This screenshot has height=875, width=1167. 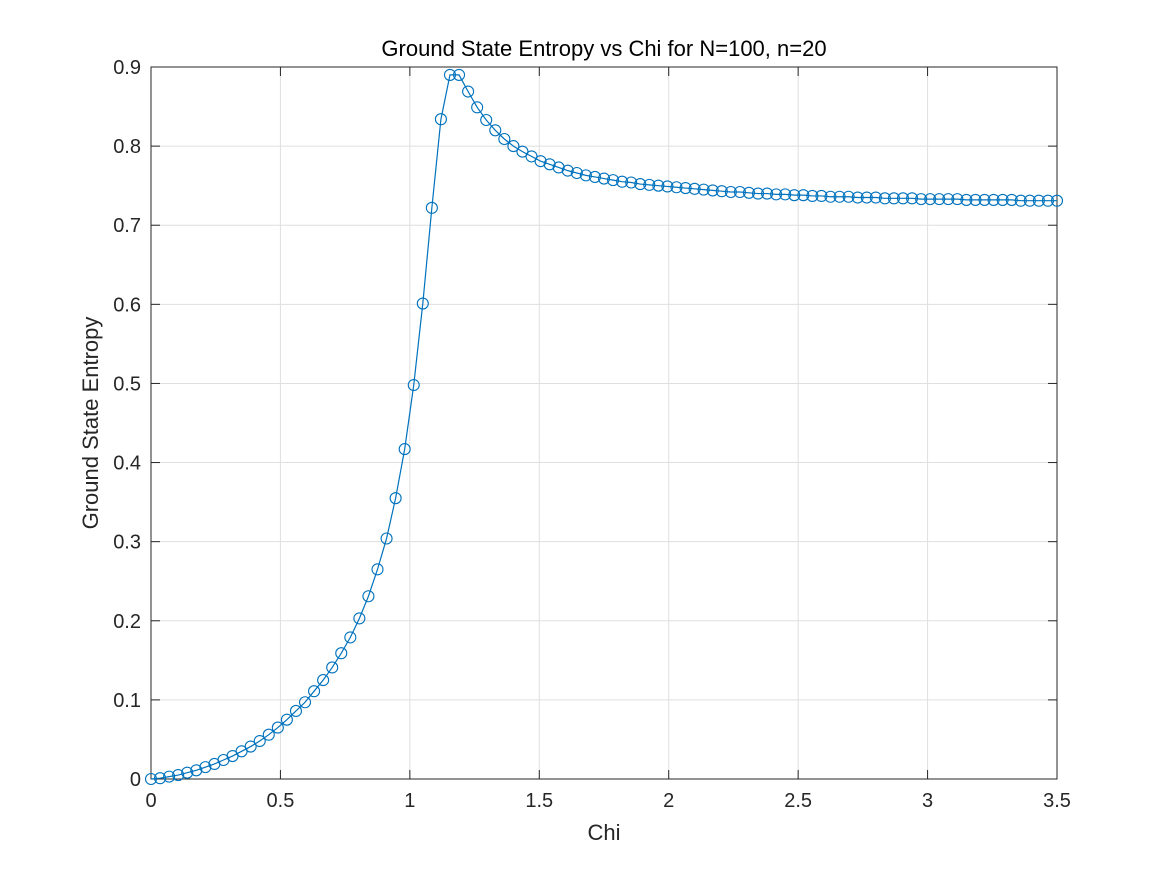 What do you see at coordinates (150, 801) in the screenshot?
I see `x-tick-label: 0` at bounding box center [150, 801].